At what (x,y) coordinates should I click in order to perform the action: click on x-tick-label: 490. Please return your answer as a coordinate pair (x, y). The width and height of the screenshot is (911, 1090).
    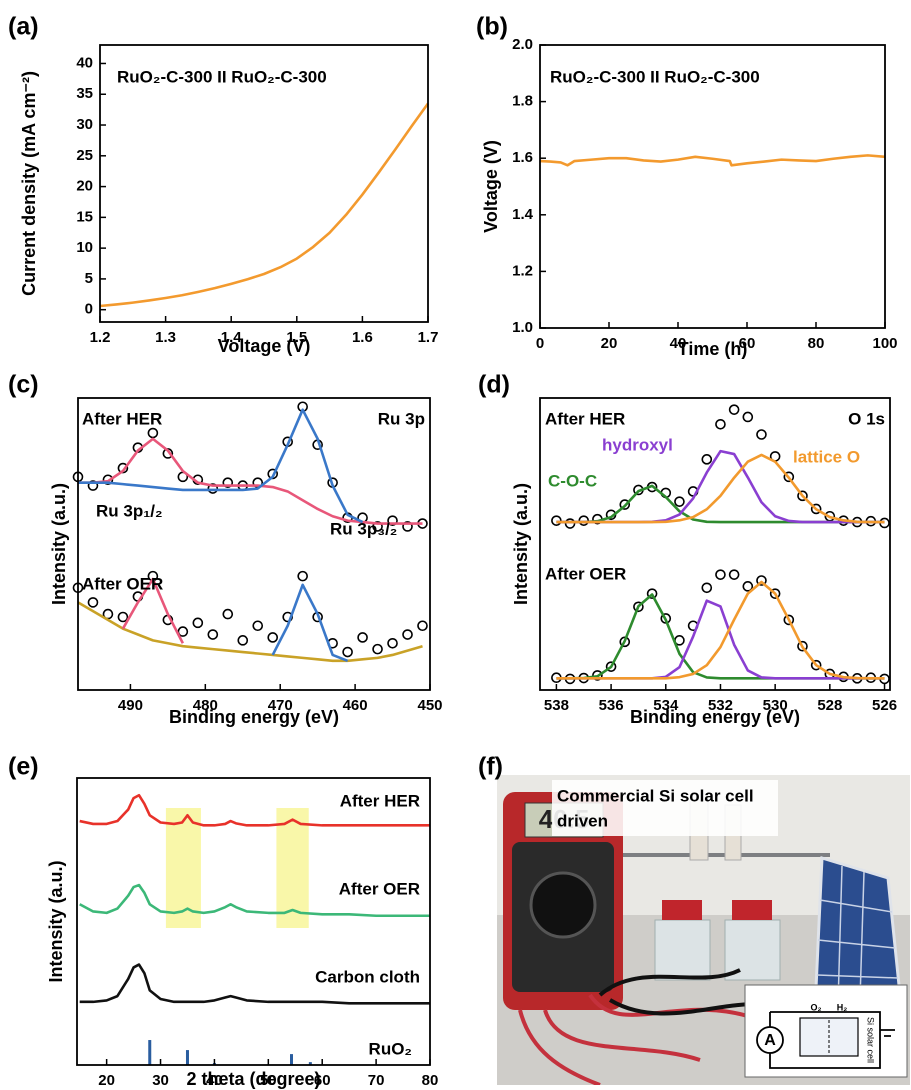
    Looking at the image, I should click on (130, 705).